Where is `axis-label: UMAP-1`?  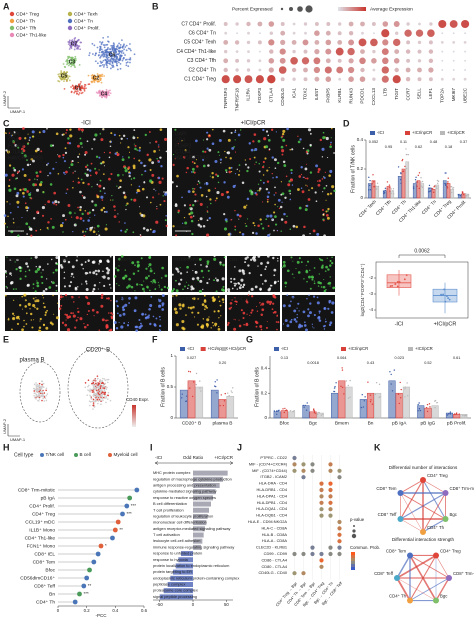 axis-label: UMAP-1 is located at coordinates (18, 111).